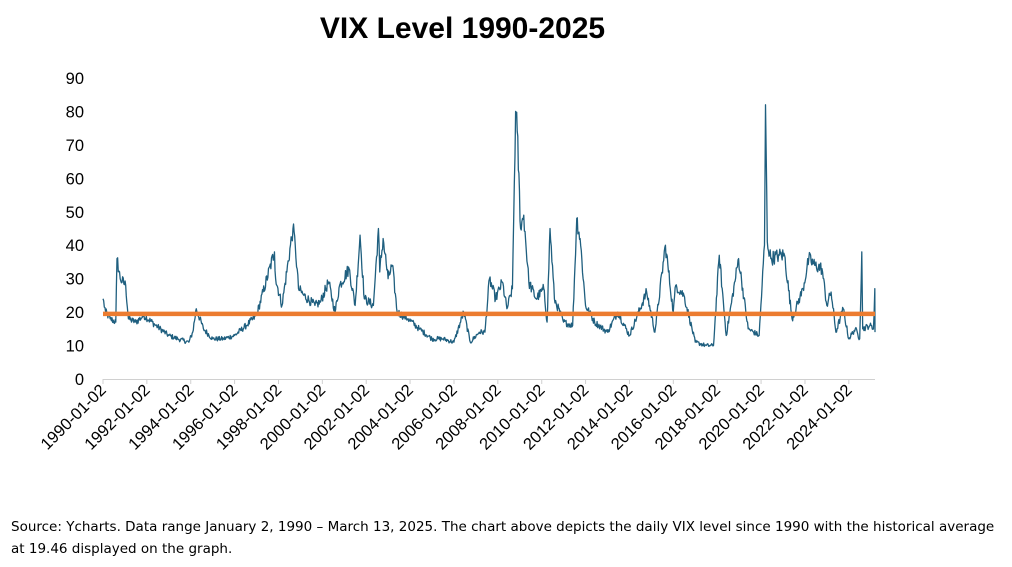  I want to click on y-tick-label: 90, so click(75, 79).